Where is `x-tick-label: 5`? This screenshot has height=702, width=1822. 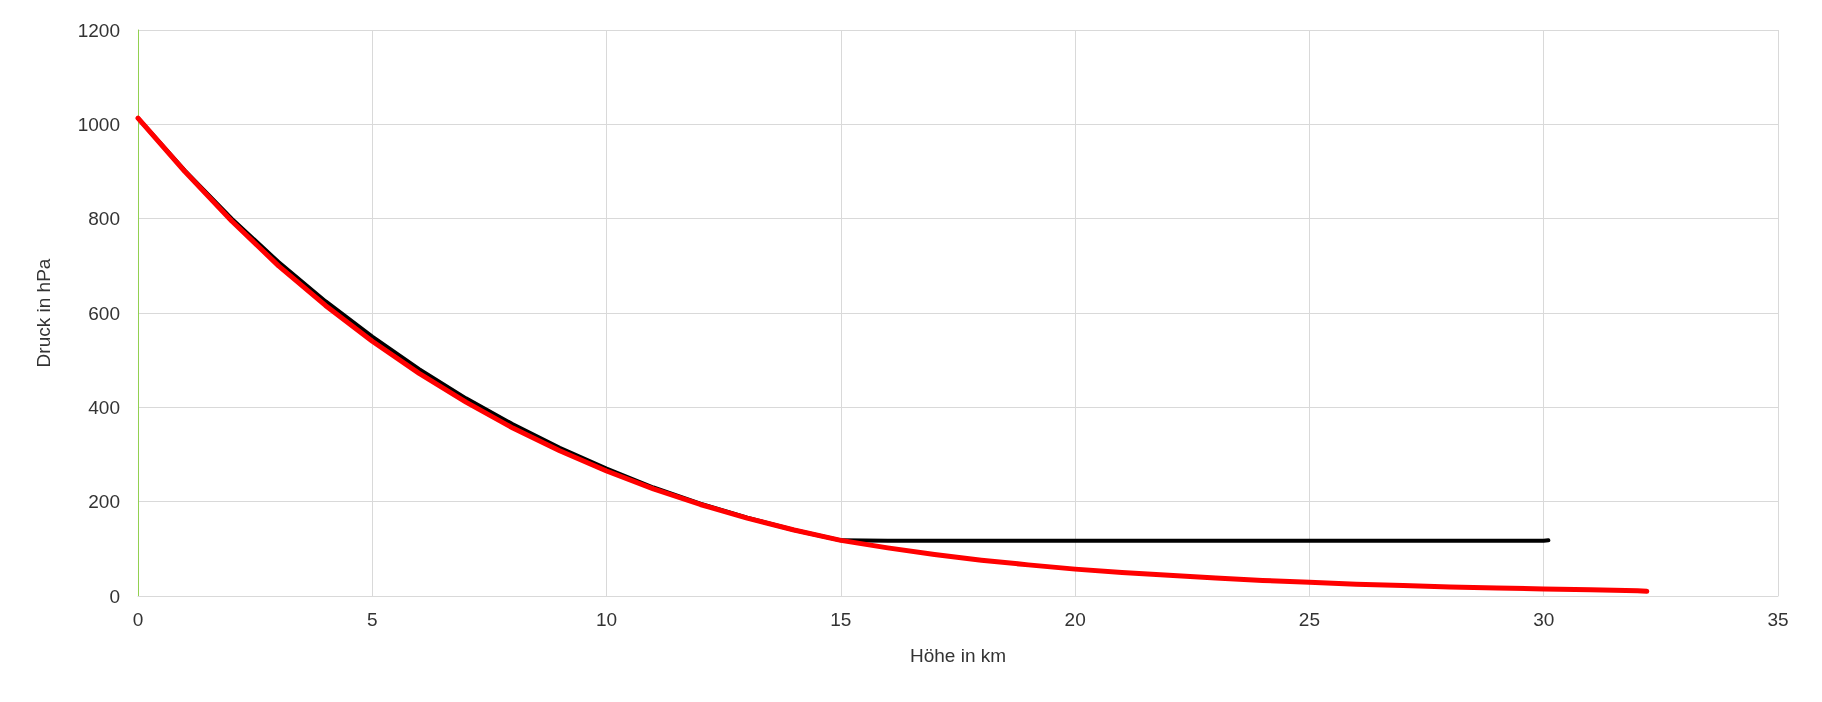 x-tick-label: 5 is located at coordinates (372, 619).